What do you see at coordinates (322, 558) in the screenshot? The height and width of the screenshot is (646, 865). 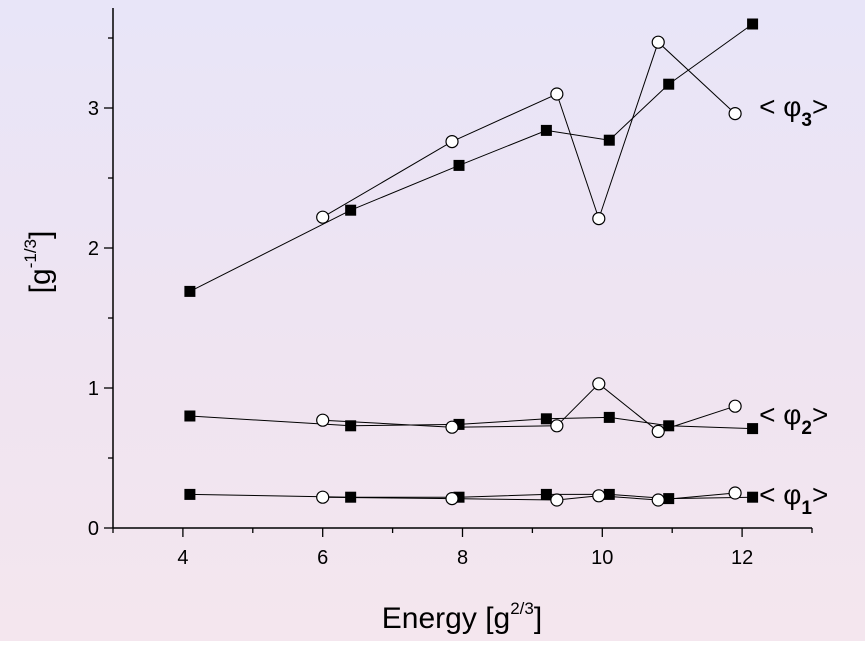 I see `x-tick-label: 6` at bounding box center [322, 558].